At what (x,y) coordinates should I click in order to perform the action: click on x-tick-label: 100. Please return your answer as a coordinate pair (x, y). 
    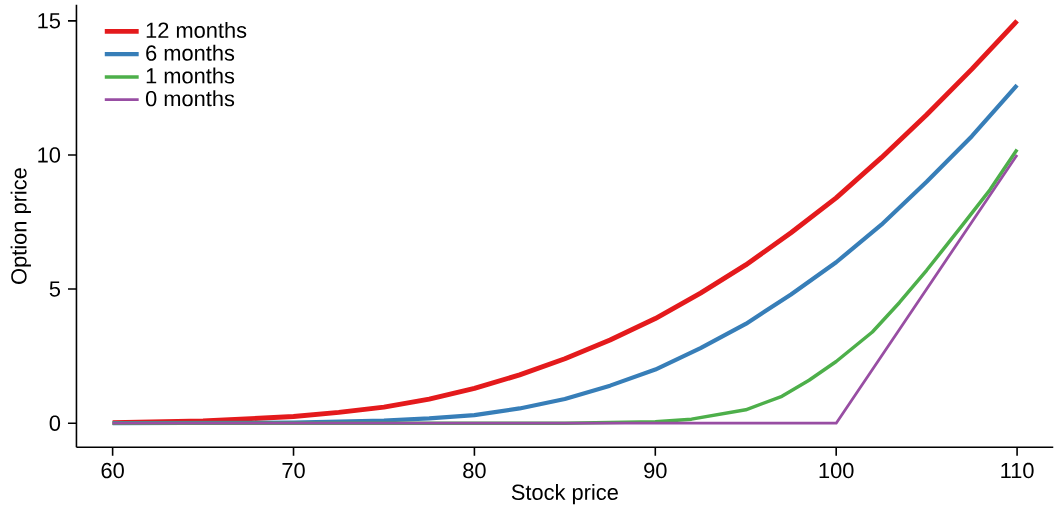
    Looking at the image, I should click on (836, 470).